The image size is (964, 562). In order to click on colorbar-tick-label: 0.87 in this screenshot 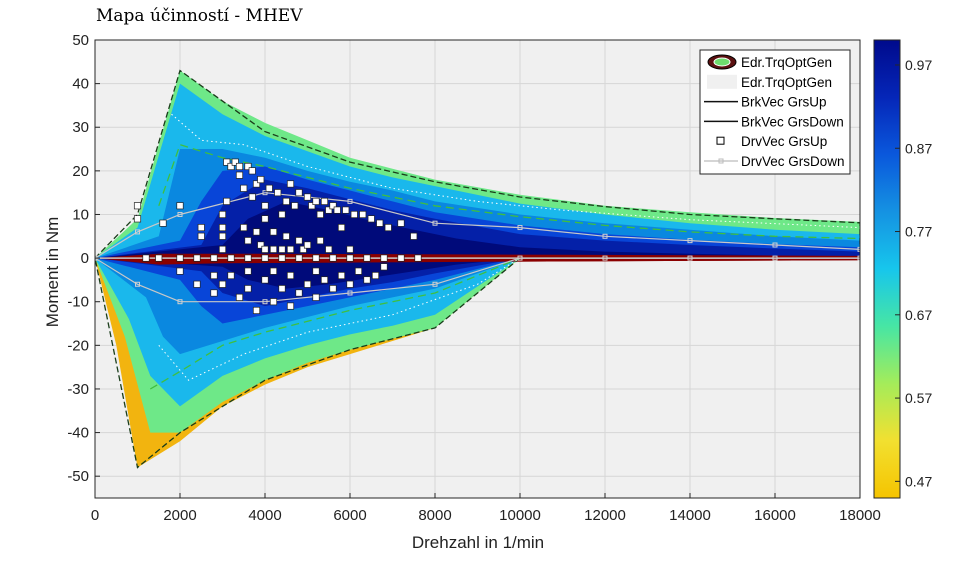, I will do `click(918, 148)`.